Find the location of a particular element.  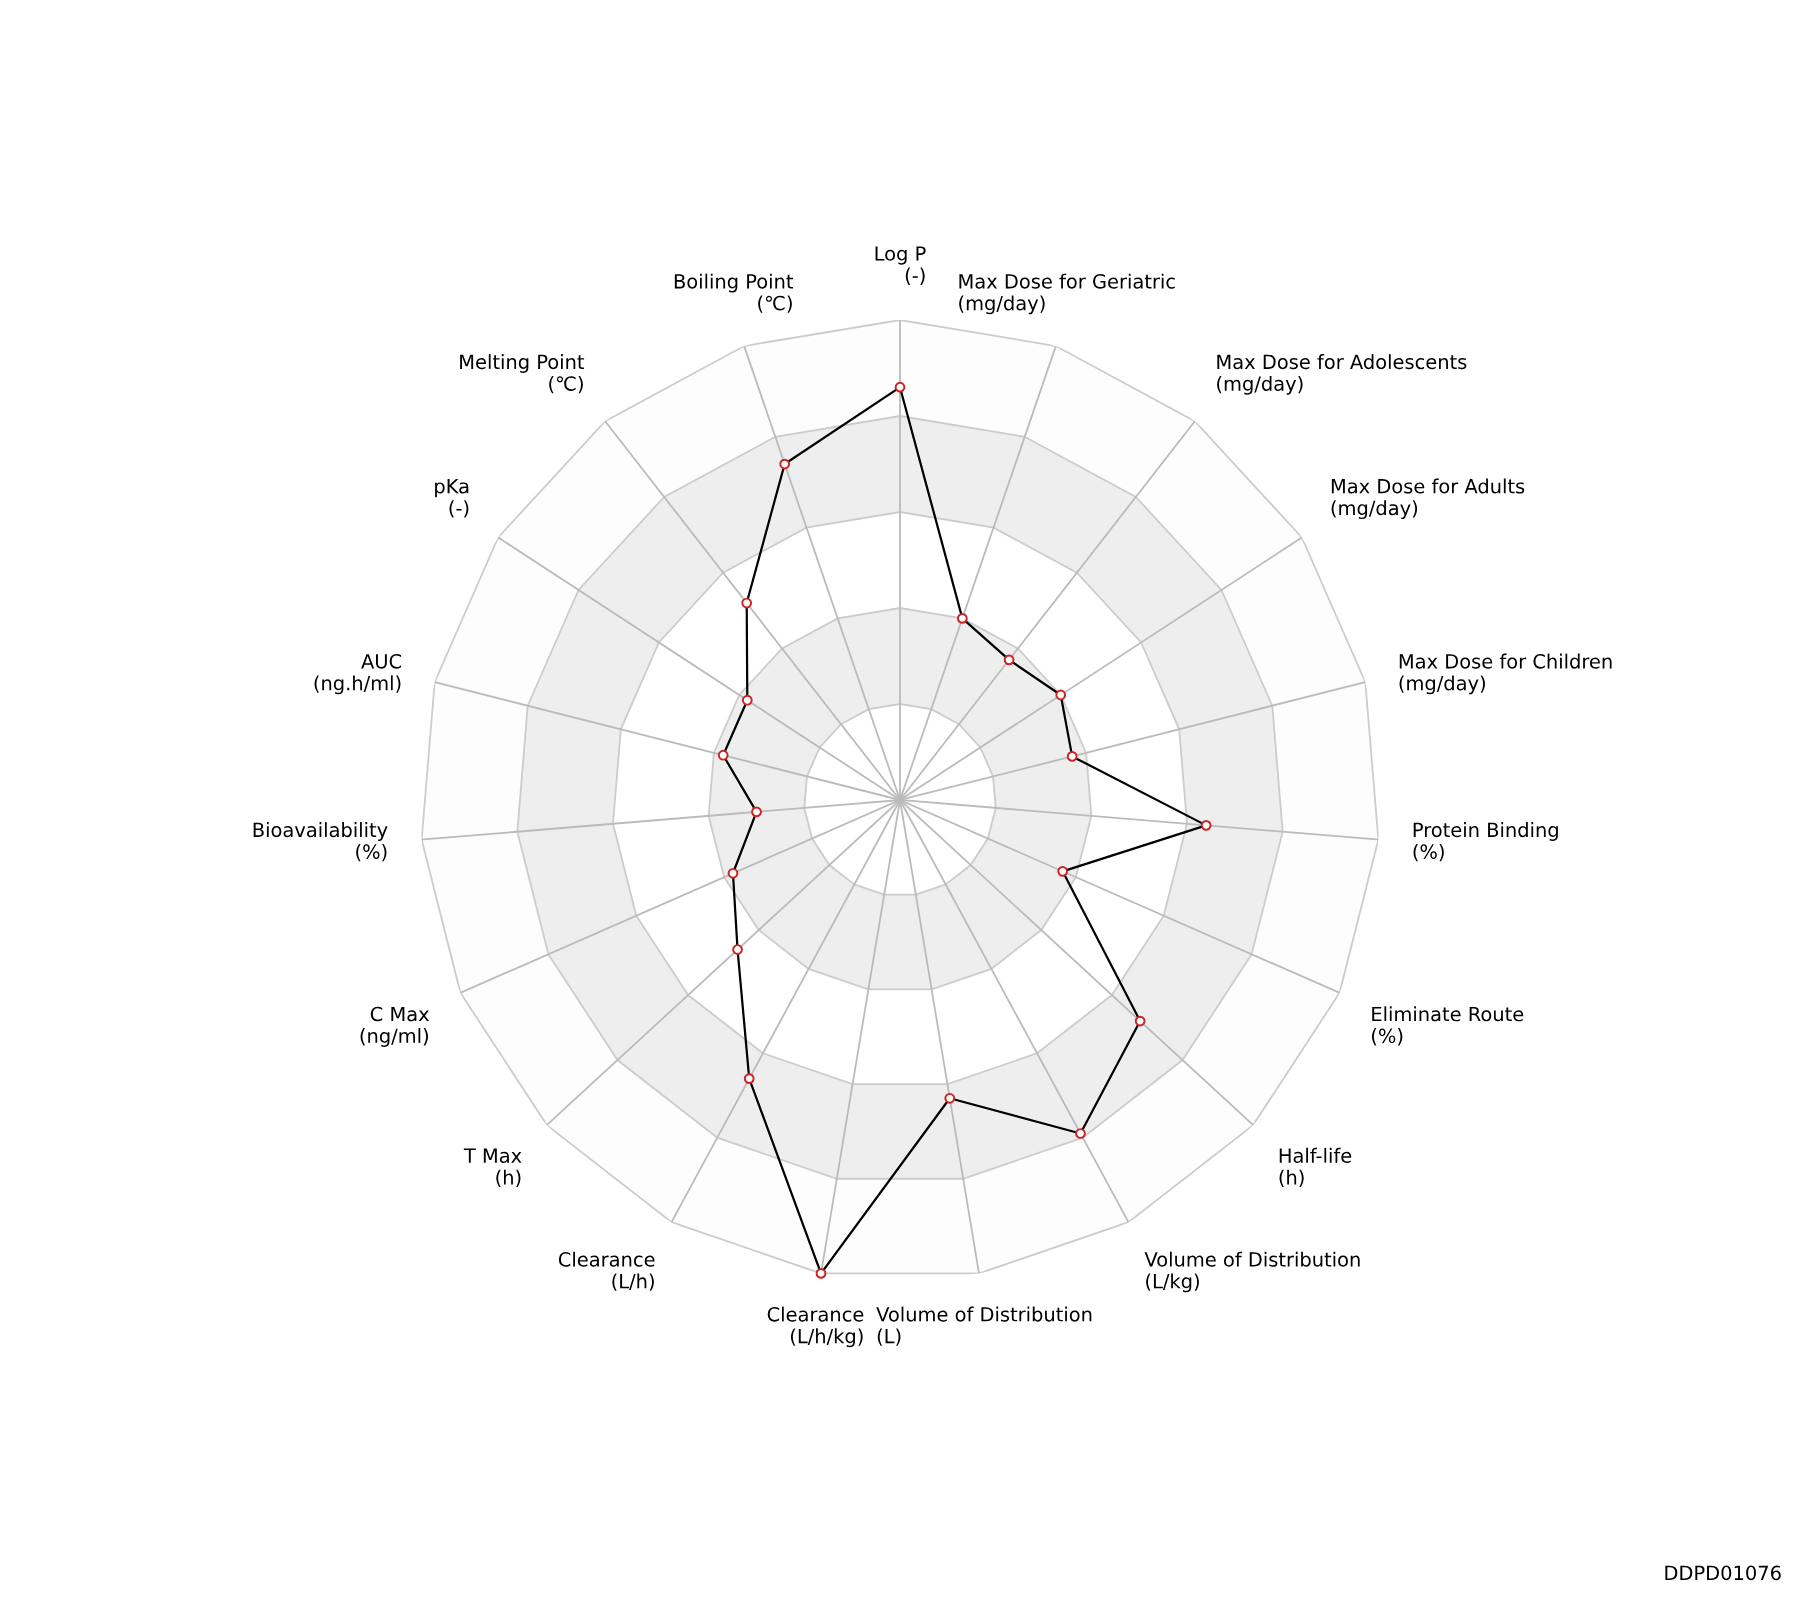

spoke-label: T Max (h) is located at coordinates (492, 1167).